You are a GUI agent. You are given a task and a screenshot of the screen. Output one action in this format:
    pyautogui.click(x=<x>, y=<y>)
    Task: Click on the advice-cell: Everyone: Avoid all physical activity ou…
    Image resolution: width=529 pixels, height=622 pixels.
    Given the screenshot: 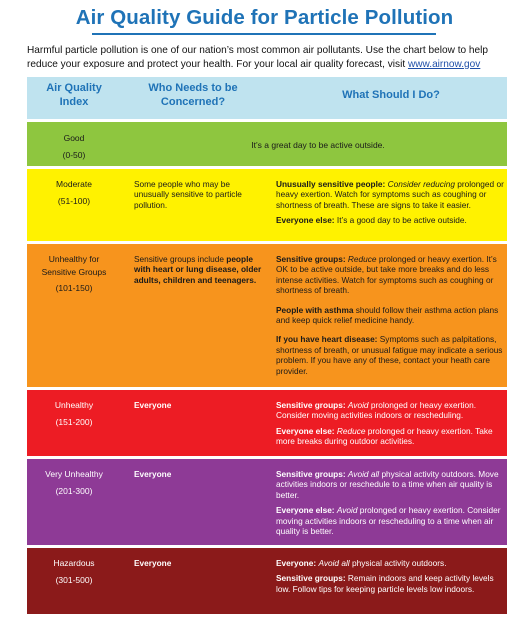 What is the action you would take?
    pyautogui.click(x=390, y=578)
    